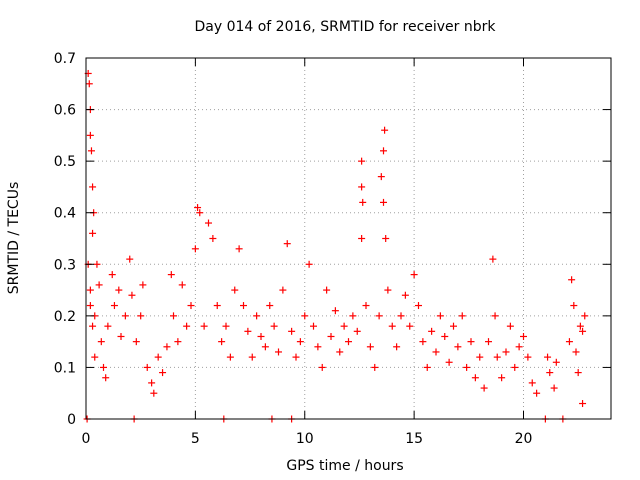 The height and width of the screenshot is (480, 640). Describe the element at coordinates (65, 59) in the screenshot. I see `y-tick-label: 0.7` at that location.